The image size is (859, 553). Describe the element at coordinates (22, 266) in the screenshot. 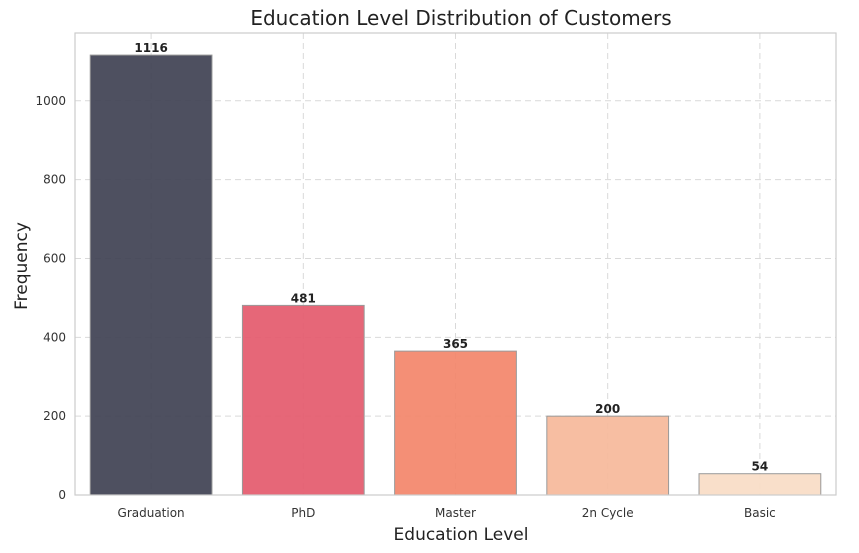

I see `y-axis-label: Frequency` at that location.